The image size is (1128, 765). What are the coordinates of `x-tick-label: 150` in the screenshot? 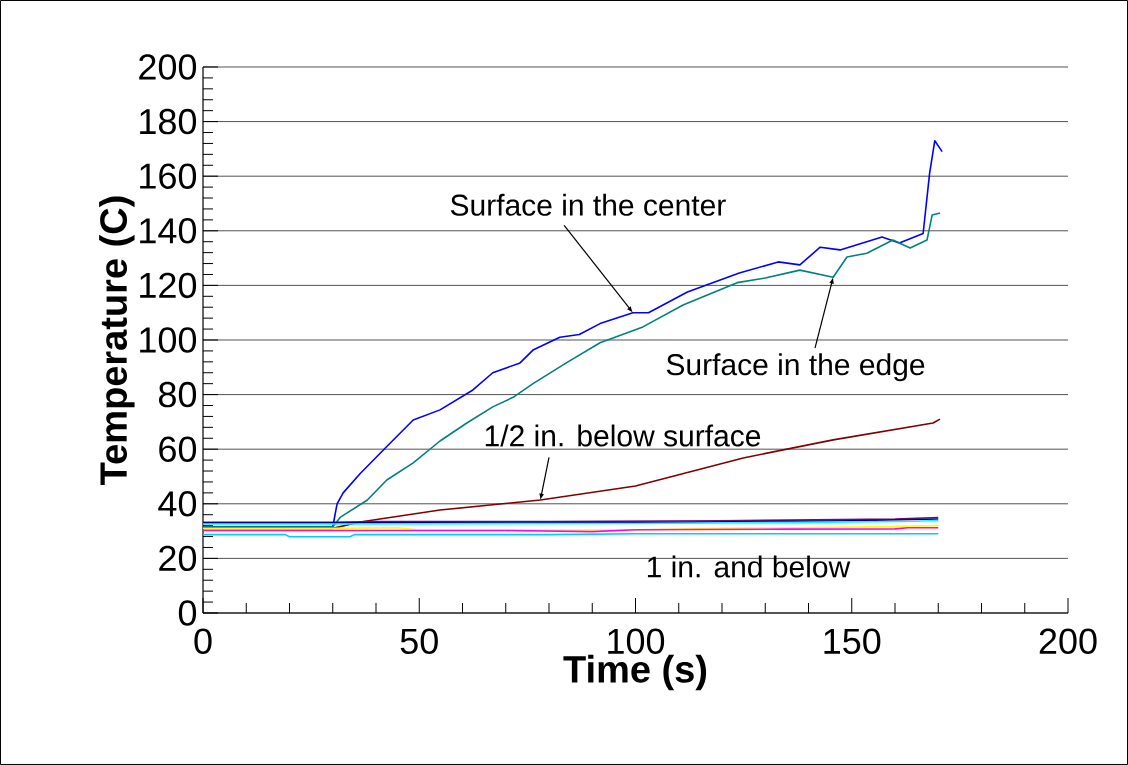 It's located at (852, 641).